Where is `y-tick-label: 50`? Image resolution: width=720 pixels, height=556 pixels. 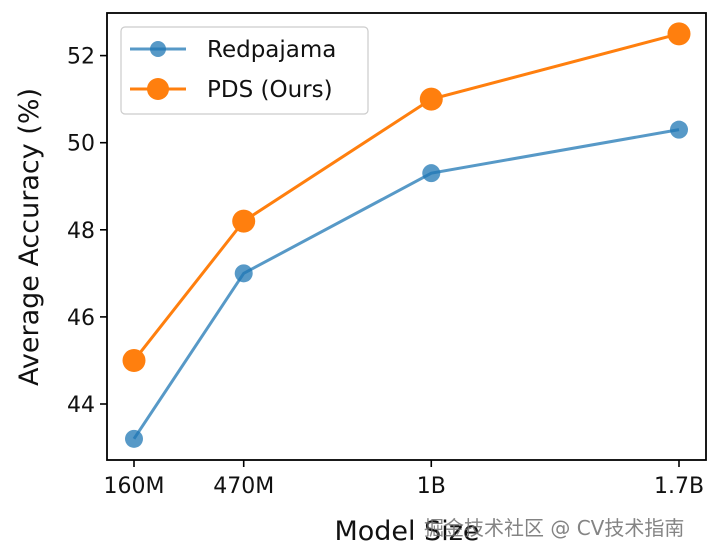 y-tick-label: 50 is located at coordinates (81, 144).